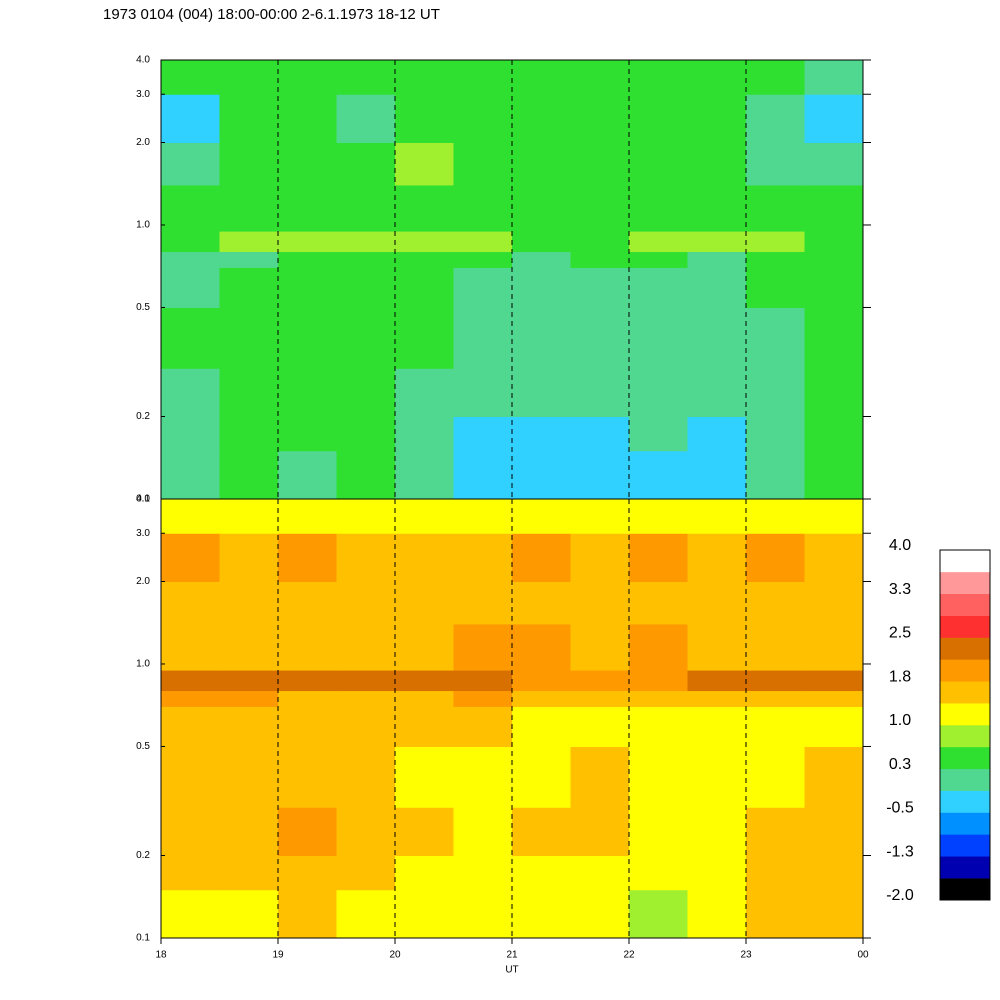 This screenshot has height=1000, width=1000. Describe the element at coordinates (900, 720) in the screenshot. I see `colorbar-tick-label: 1.0` at that location.